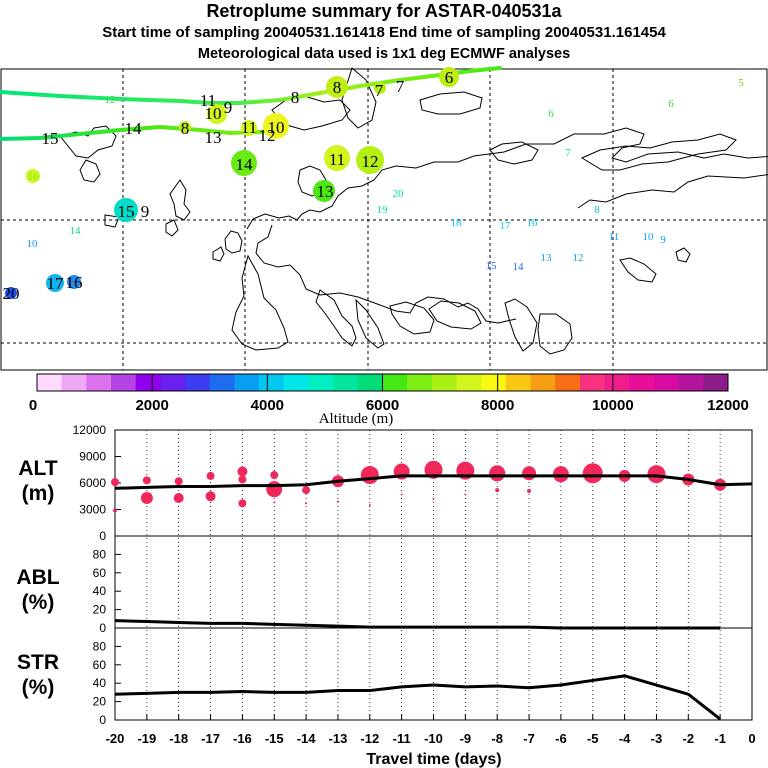 This screenshot has width=768, height=768. I want to click on x-tick-label: -15, so click(274, 738).